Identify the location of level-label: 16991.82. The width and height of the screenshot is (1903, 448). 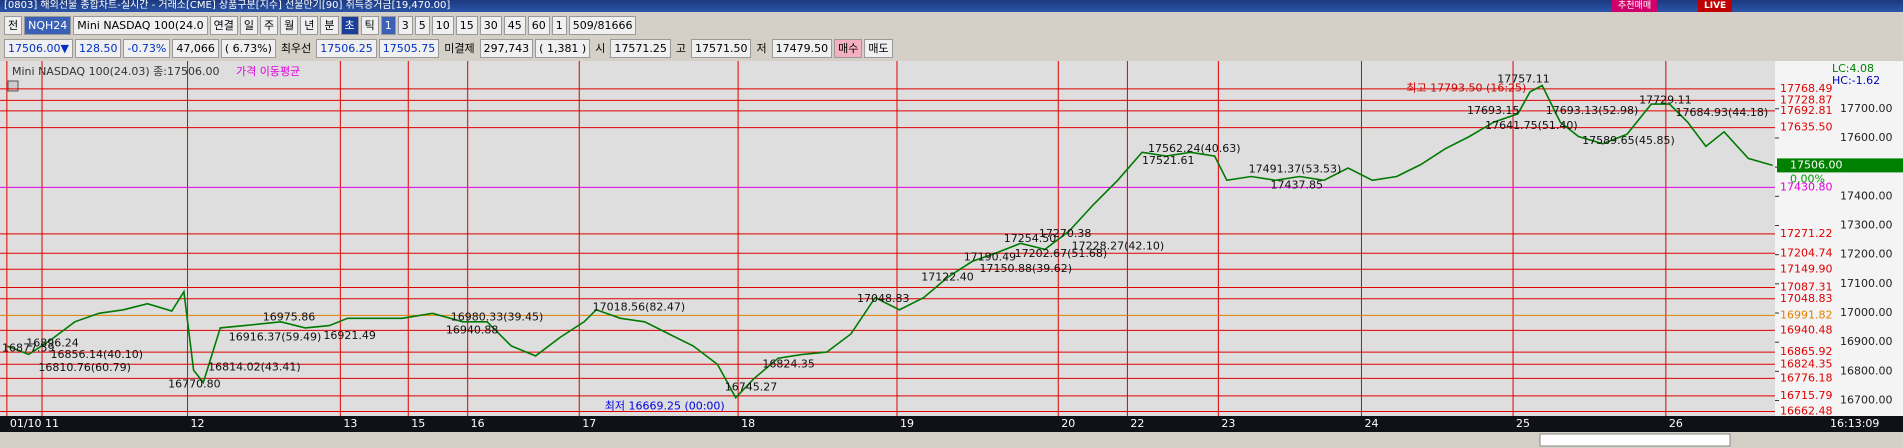
(1806, 314).